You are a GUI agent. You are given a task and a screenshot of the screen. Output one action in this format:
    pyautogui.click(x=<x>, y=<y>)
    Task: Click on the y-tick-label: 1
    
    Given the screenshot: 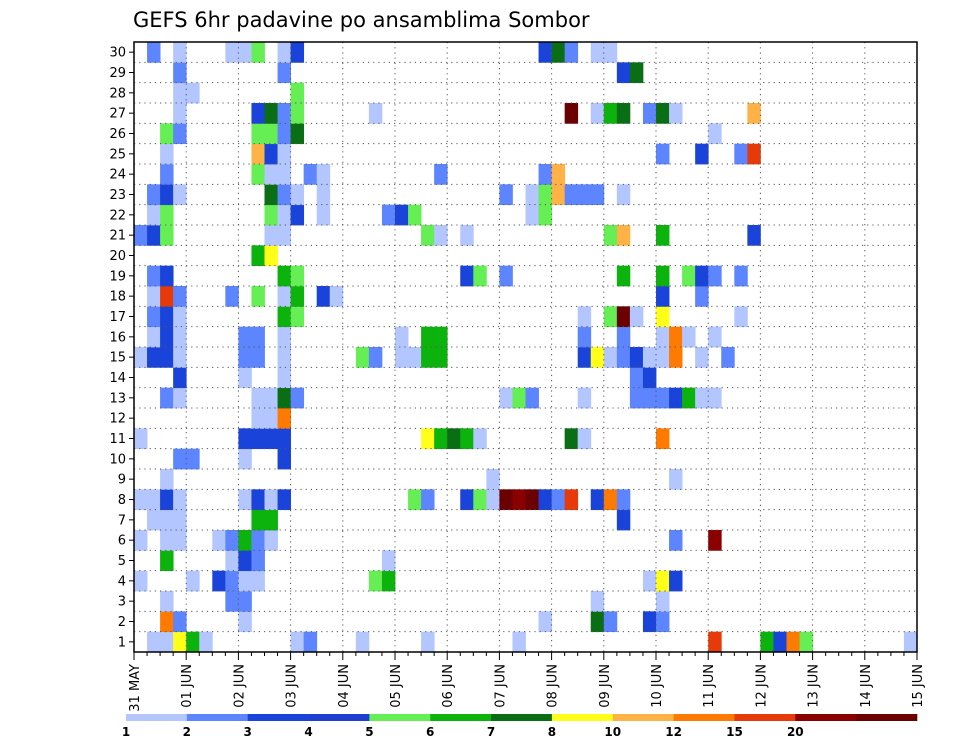 What is the action you would take?
    pyautogui.click(x=122, y=642)
    